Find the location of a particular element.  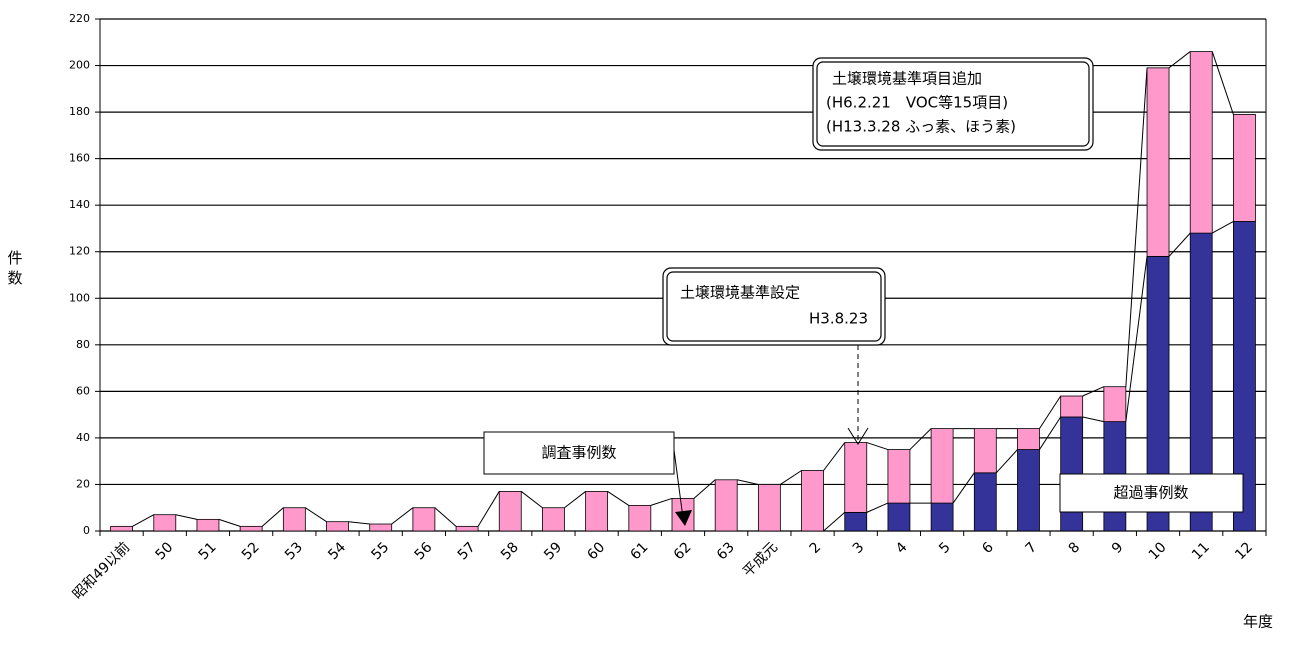

x-tick-label: 54 is located at coordinates (337, 551).